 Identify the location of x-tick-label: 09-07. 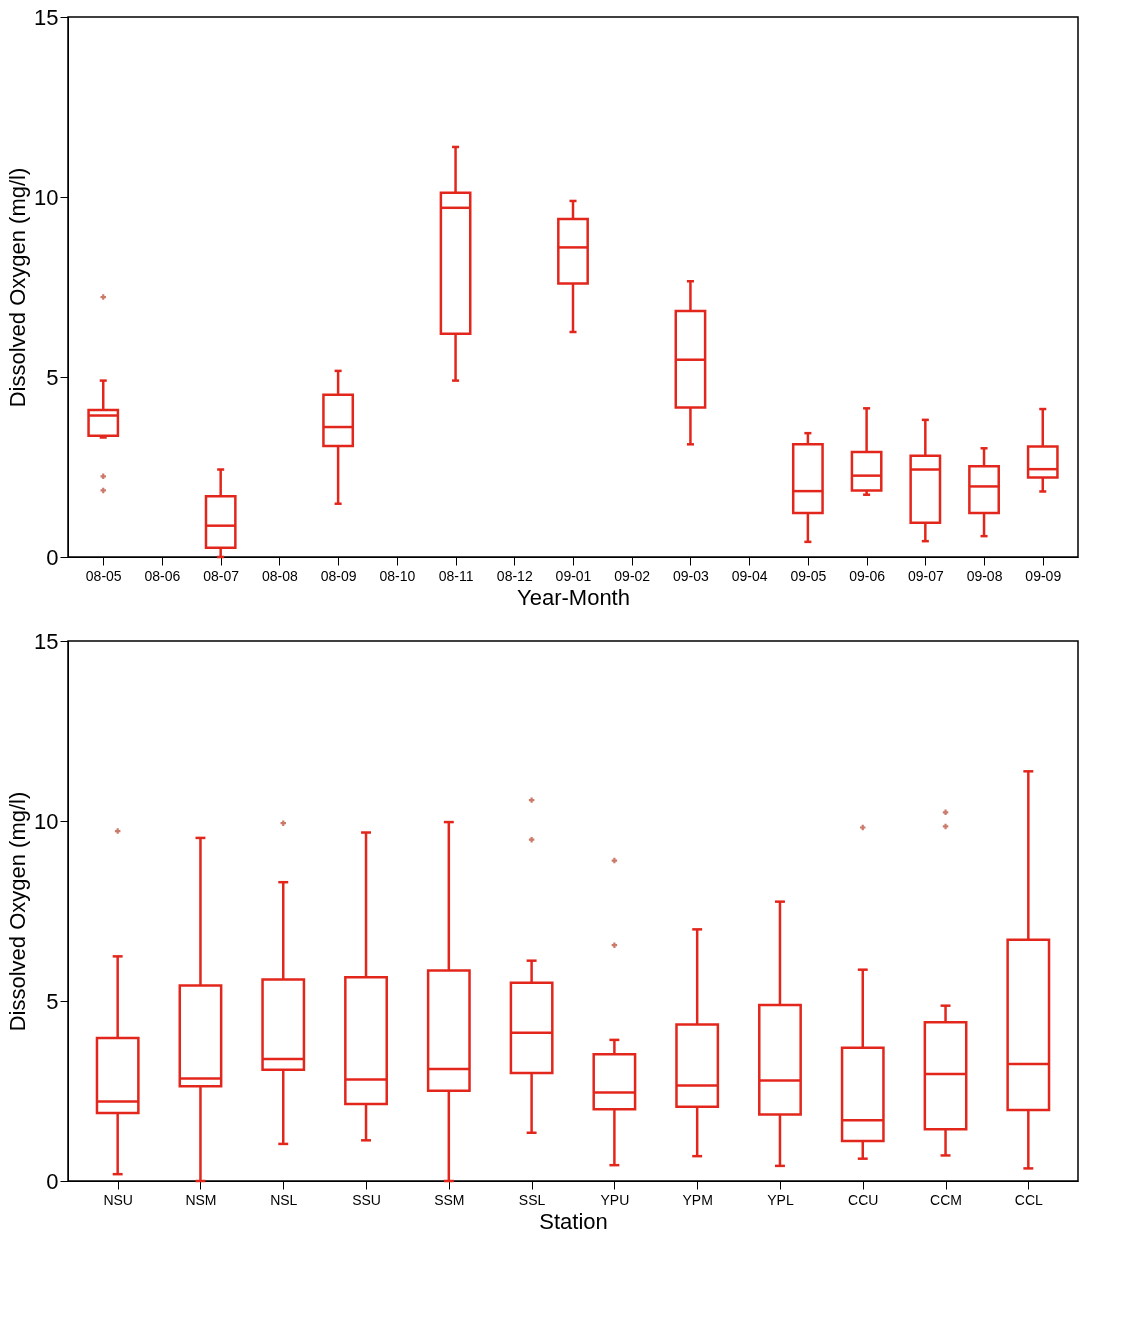
(925, 575).